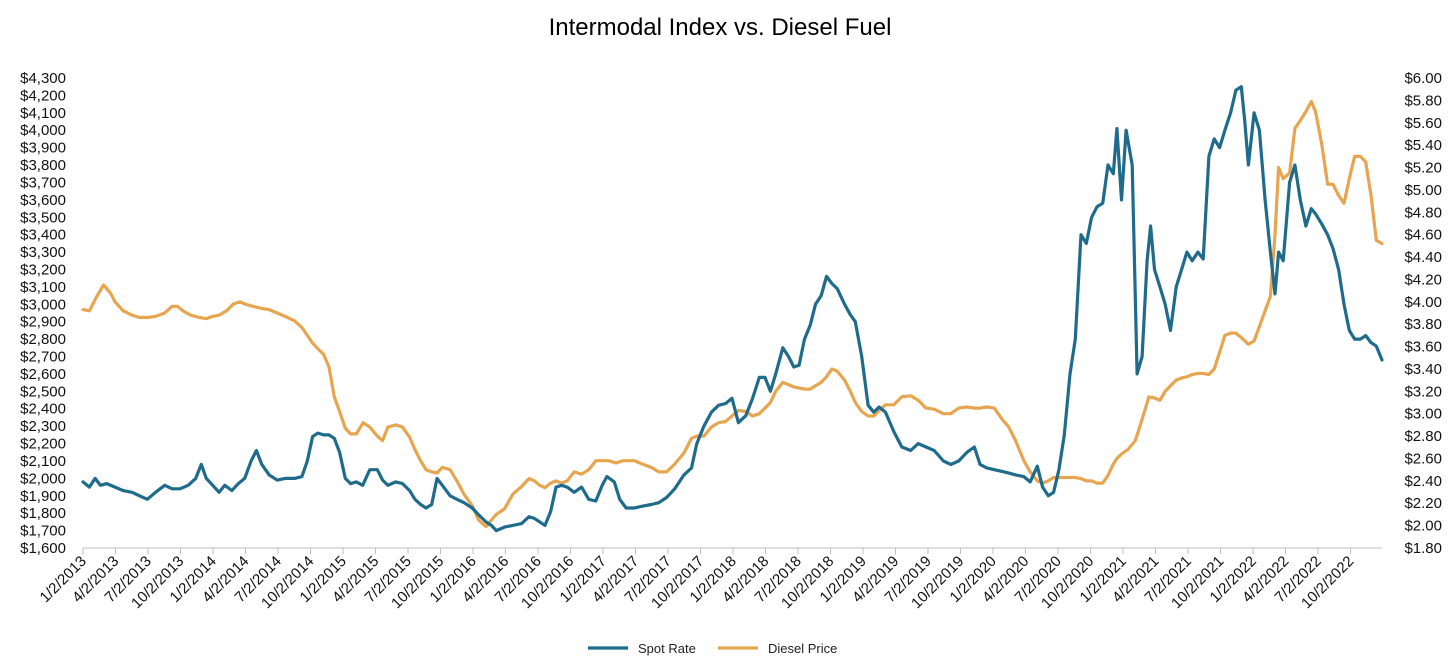  Describe the element at coordinates (43, 269) in the screenshot. I see `y-left-tick-label: $3,200` at that location.